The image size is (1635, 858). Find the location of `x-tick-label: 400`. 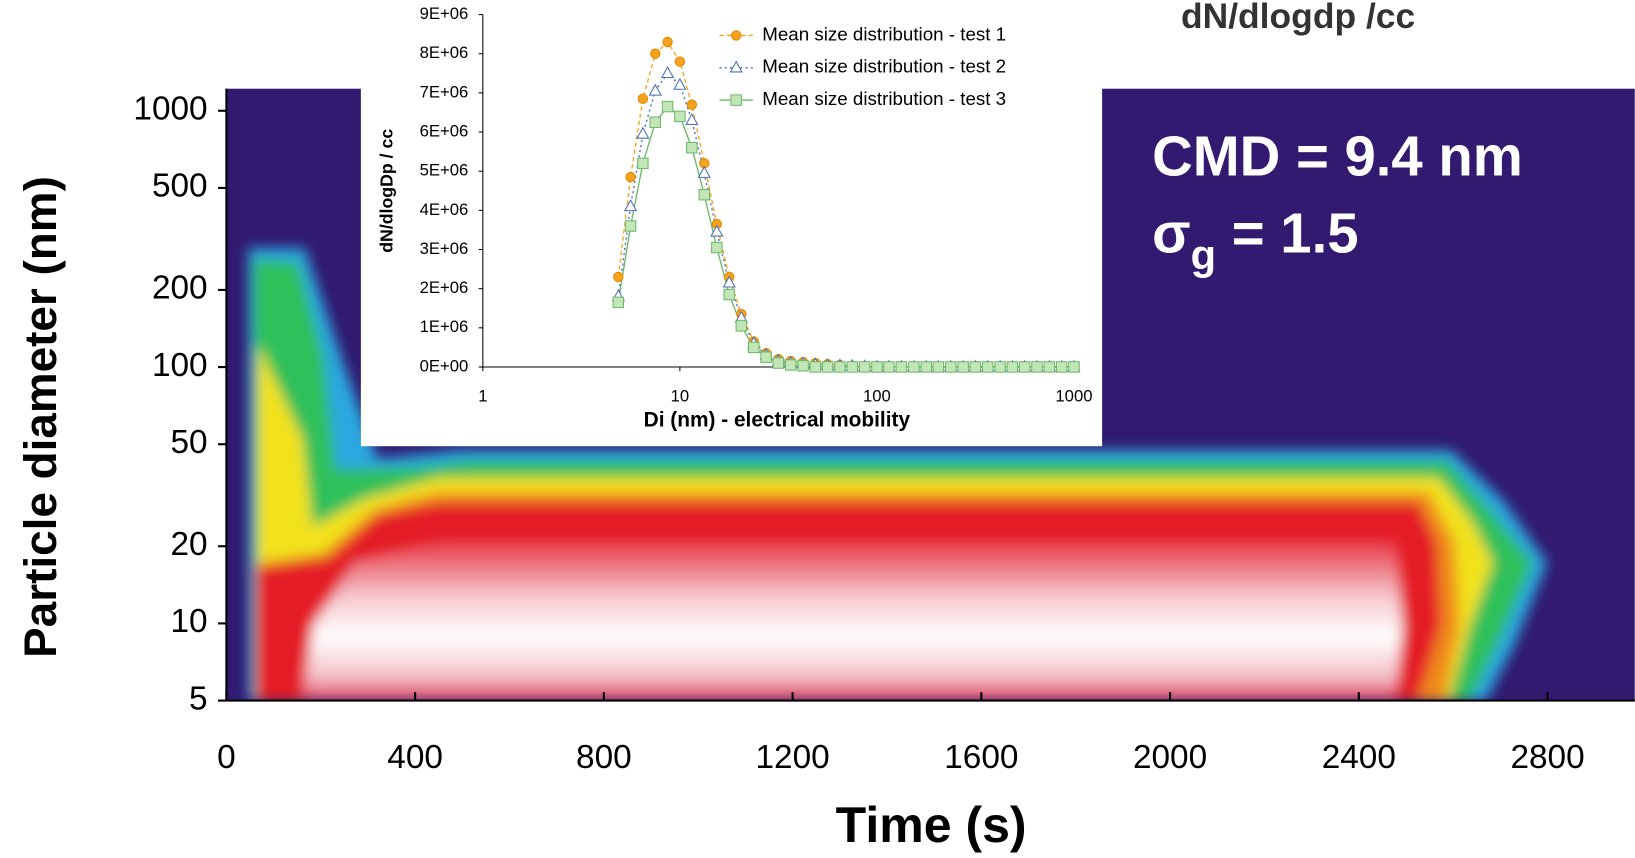

x-tick-label: 400 is located at coordinates (415, 757).